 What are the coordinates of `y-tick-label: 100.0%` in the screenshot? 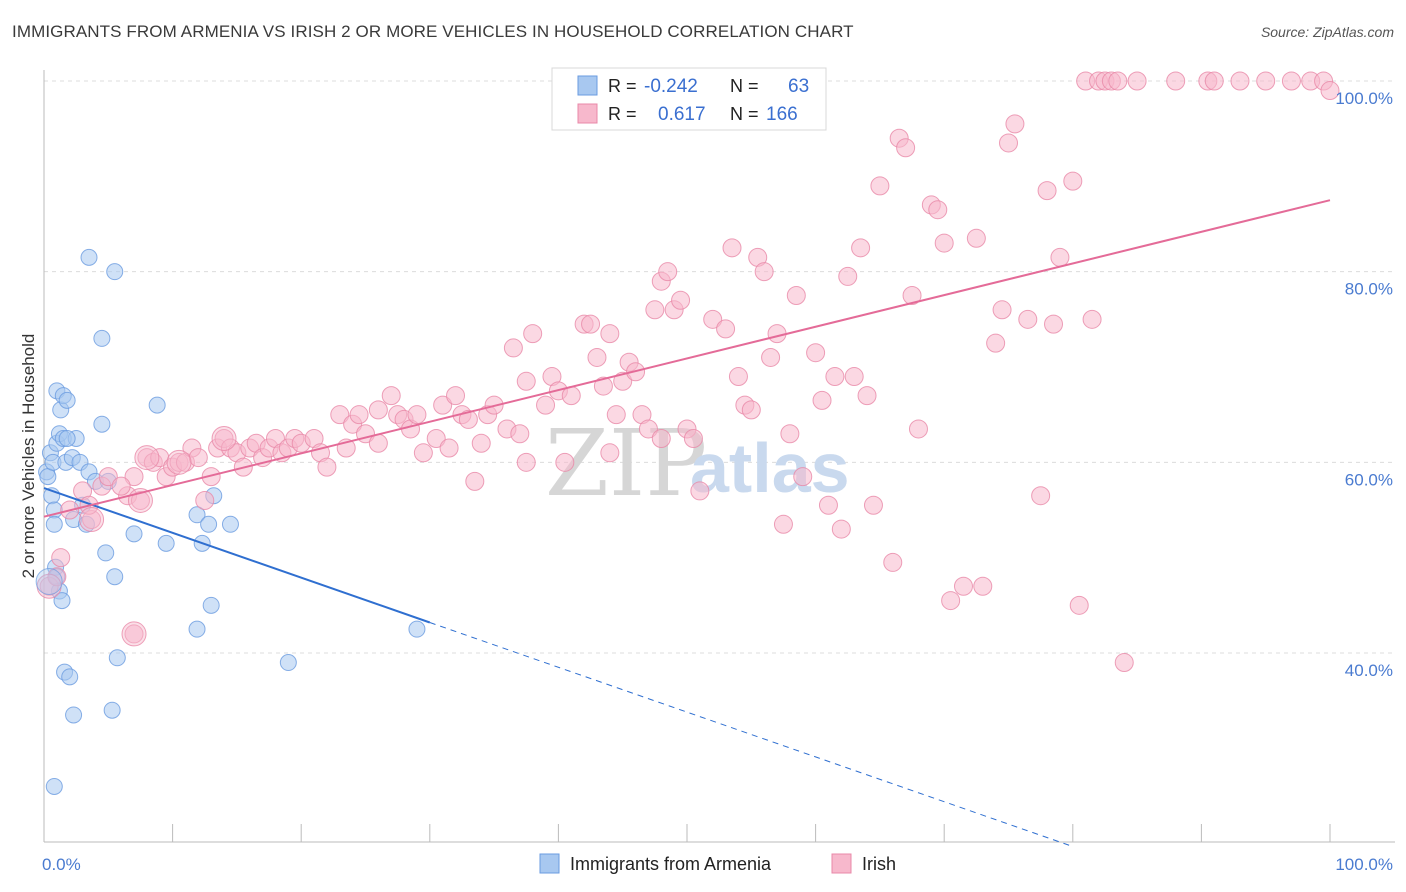 It's located at (1364, 98).